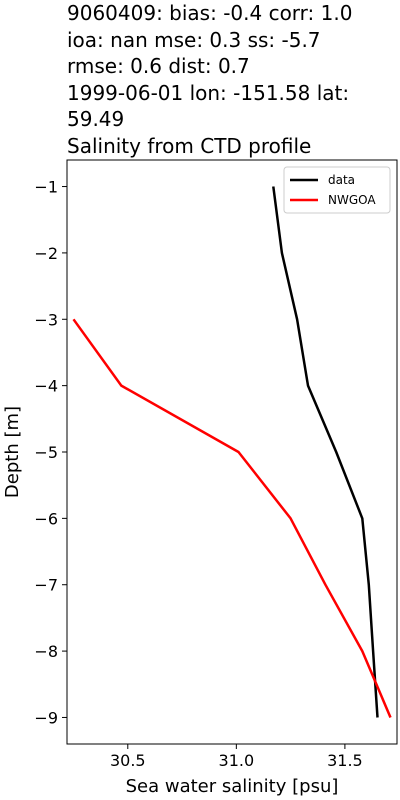 The height and width of the screenshot is (800, 400). What do you see at coordinates (341, 180) in the screenshot?
I see `legend-label-data: data` at bounding box center [341, 180].